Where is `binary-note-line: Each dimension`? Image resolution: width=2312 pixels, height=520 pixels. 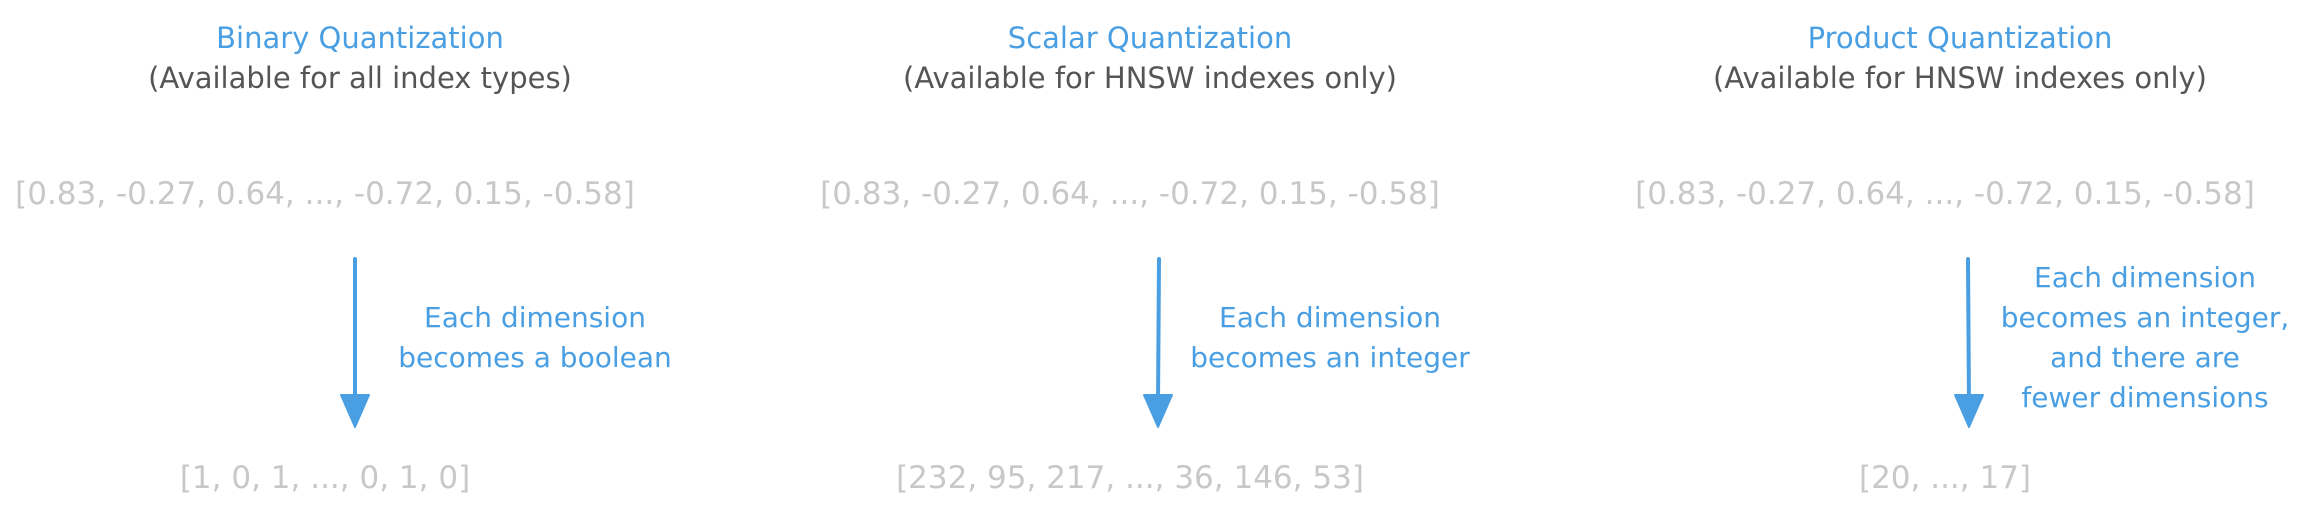
binary-note-line: Each dimension is located at coordinates (535, 317).